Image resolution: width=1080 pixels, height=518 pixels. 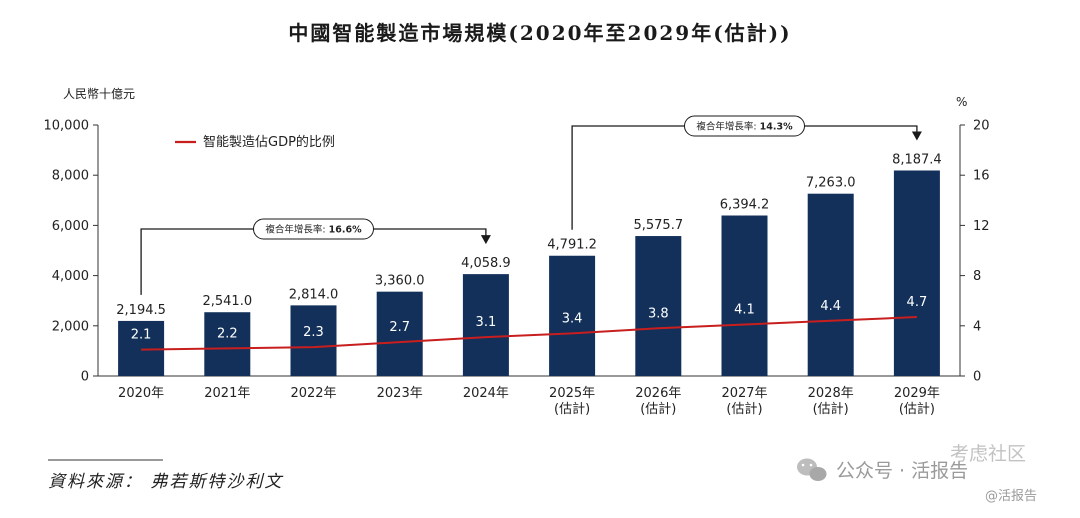 What do you see at coordinates (227, 333) in the screenshot?
I see `ratio-value-label: 2.2` at bounding box center [227, 333].